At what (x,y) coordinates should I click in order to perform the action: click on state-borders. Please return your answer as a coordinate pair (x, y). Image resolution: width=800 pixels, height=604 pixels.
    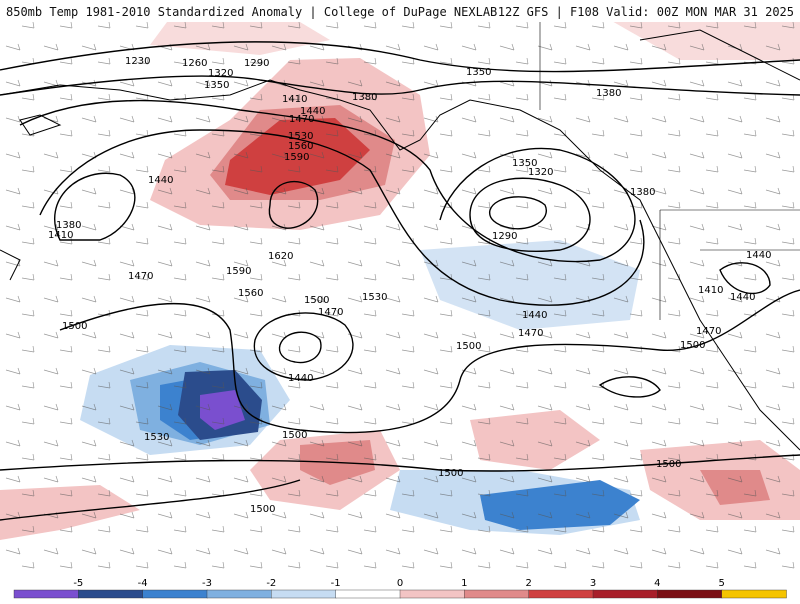
    Looking at the image, I should click on (729, 264).